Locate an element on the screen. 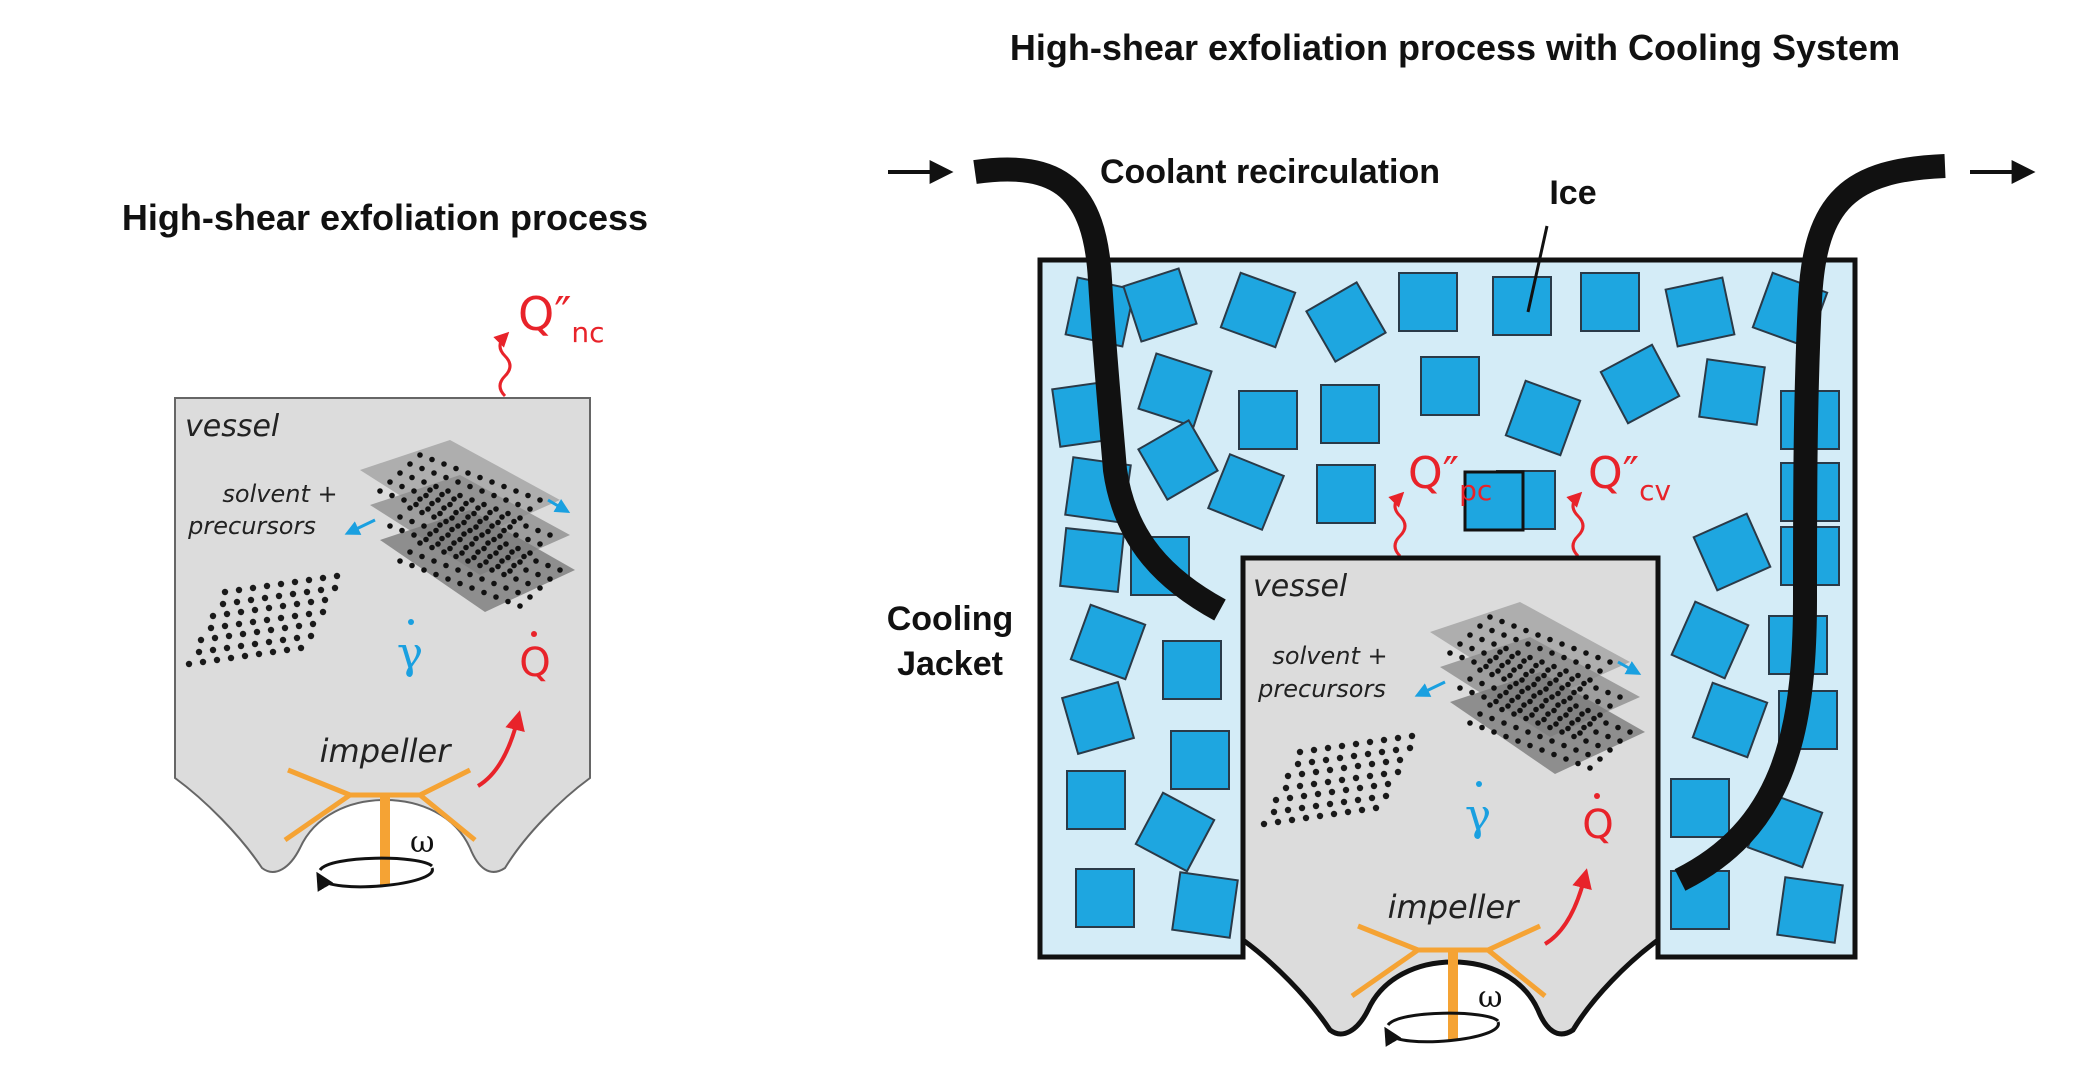 This screenshot has width=2084, height=1081. left-precursor-flake is located at coordinates (263, 620).